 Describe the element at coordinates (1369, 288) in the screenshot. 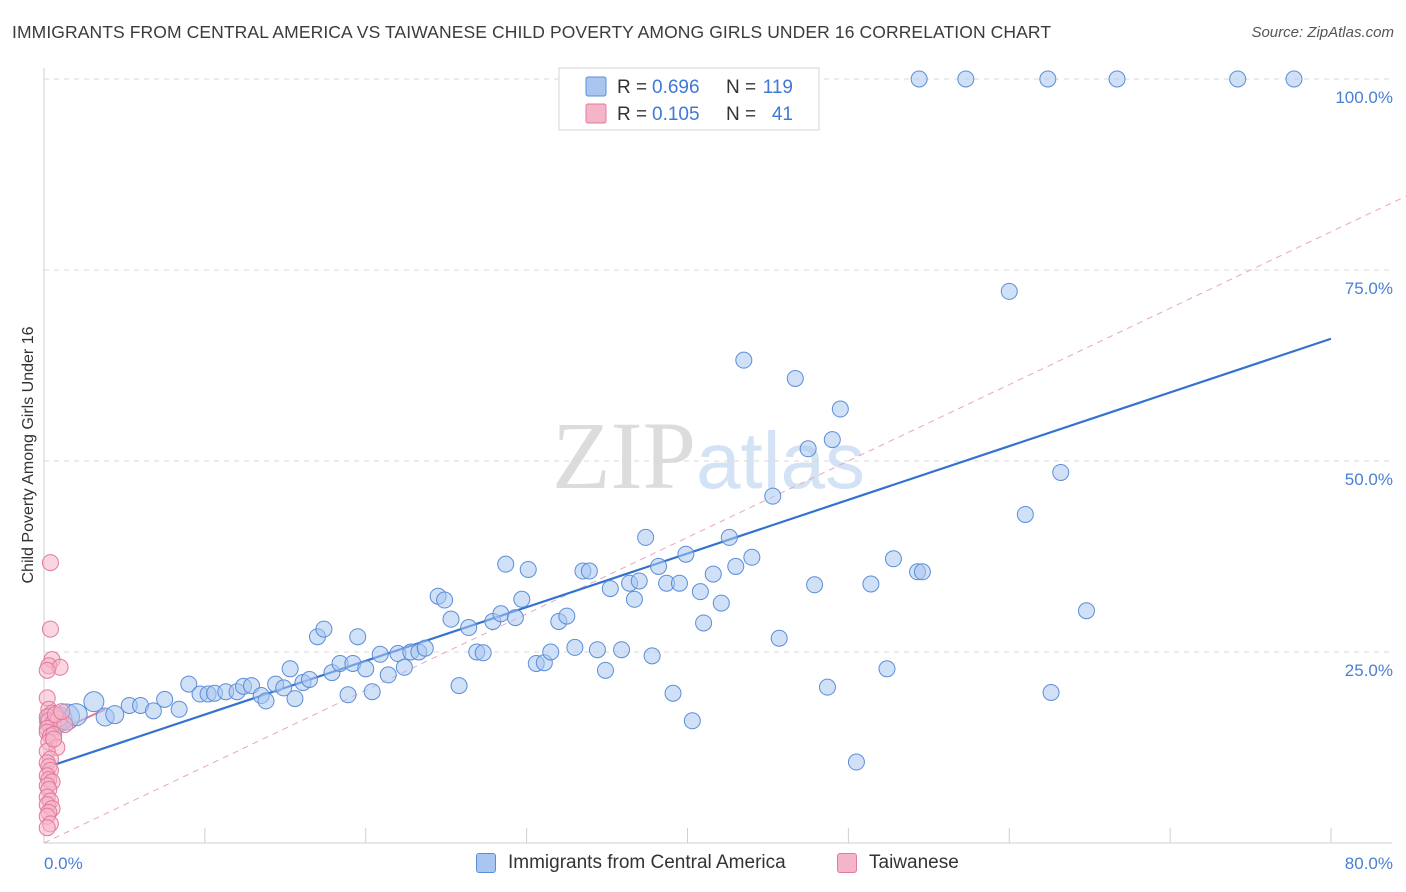

I see `y-tick-label-2: 75.0%` at that location.